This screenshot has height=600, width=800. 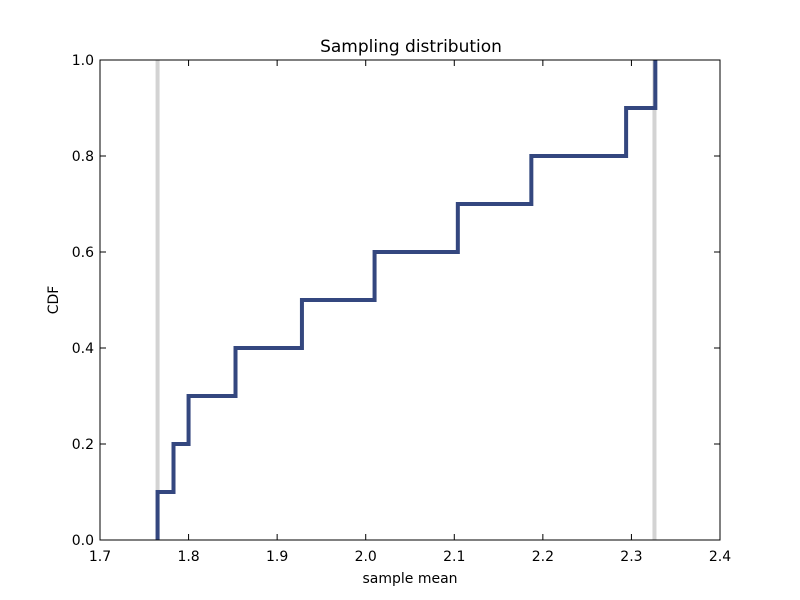 I want to click on y-tick-label: 0.4, so click(x=83, y=349).